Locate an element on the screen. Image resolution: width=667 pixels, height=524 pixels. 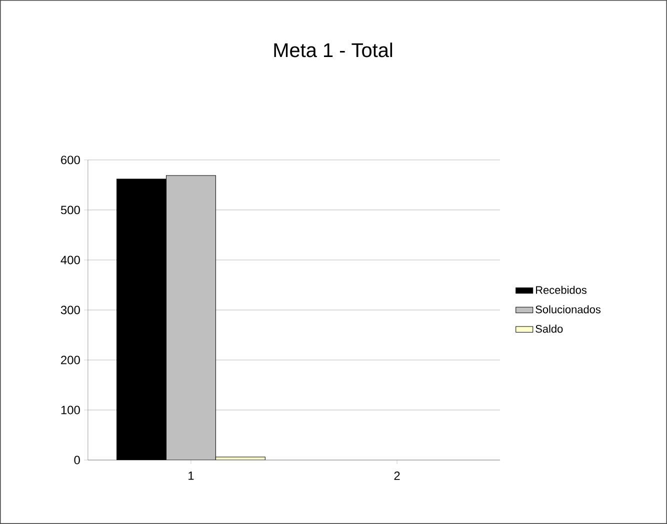
x-tick-label: 1 is located at coordinates (191, 476).